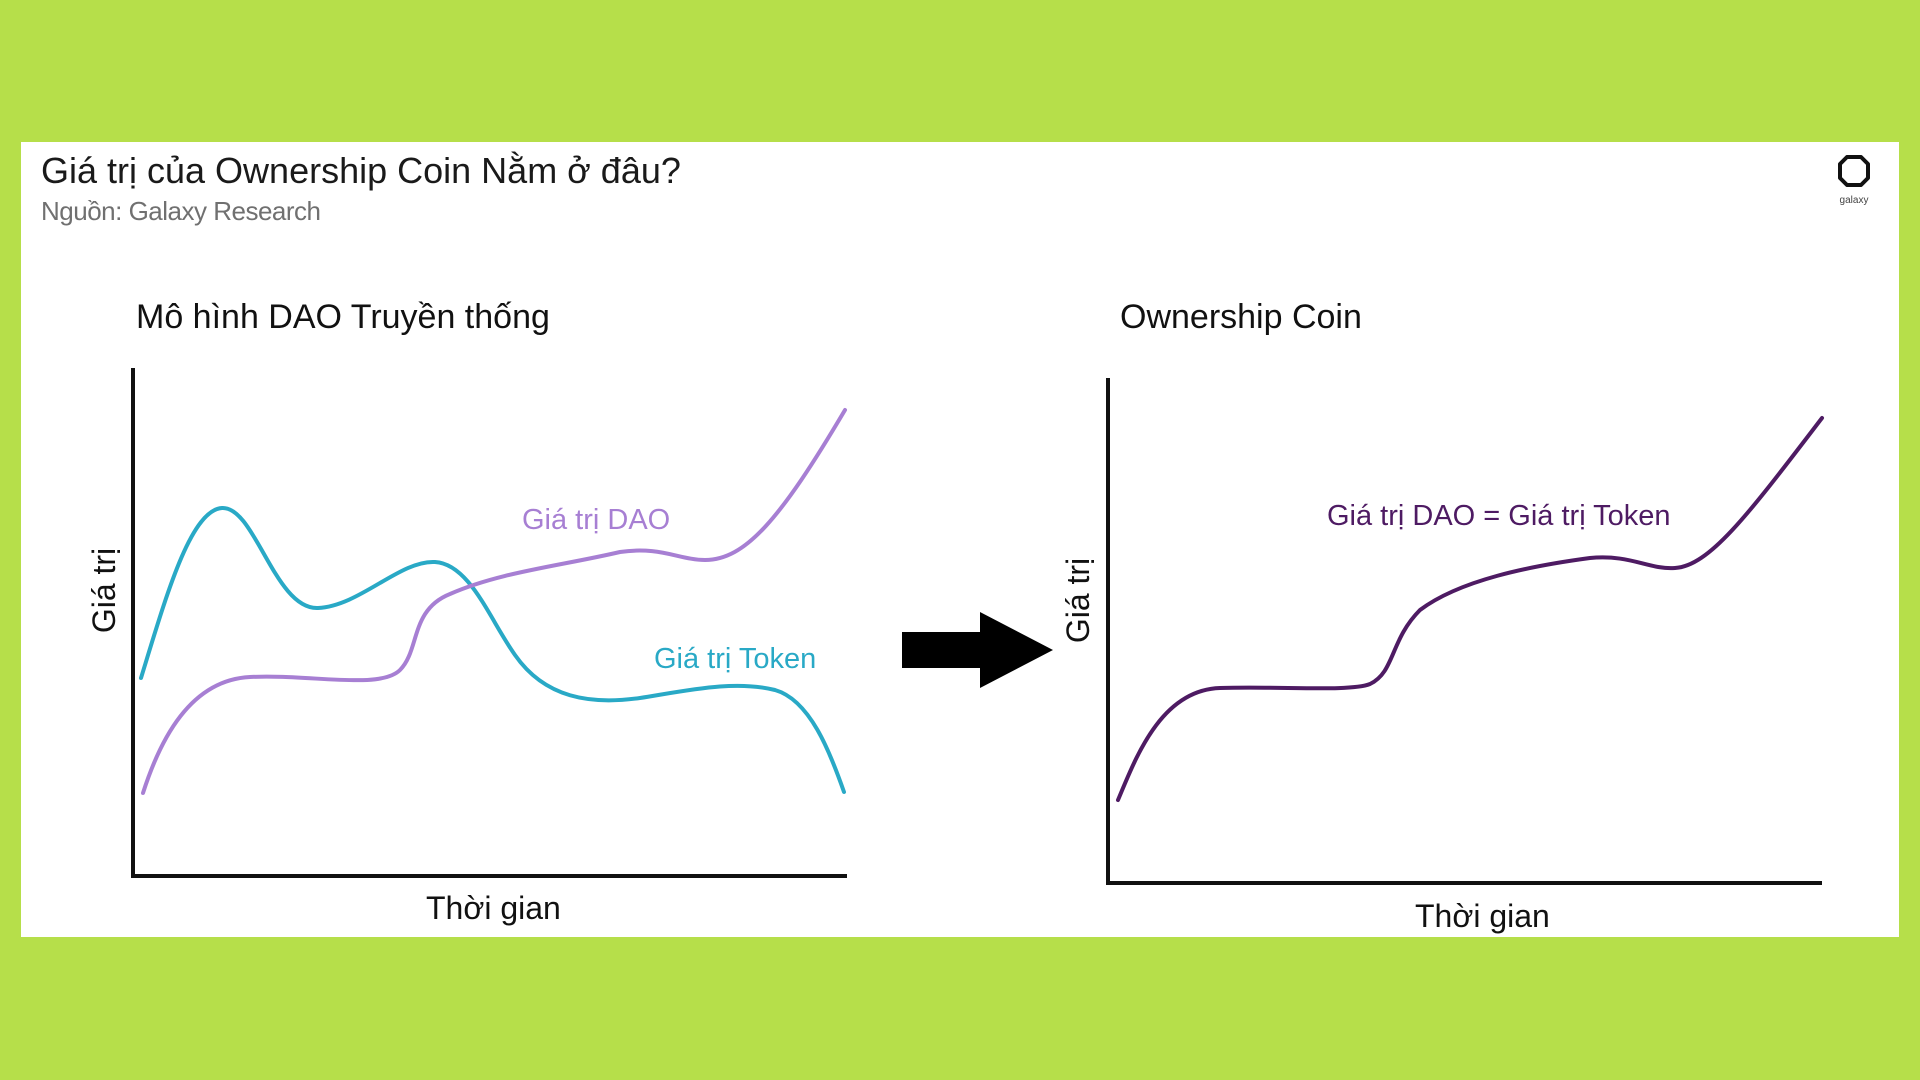 The width and height of the screenshot is (1920, 1080). I want to click on right-x-axis-label: Thời gian, so click(1482, 916).